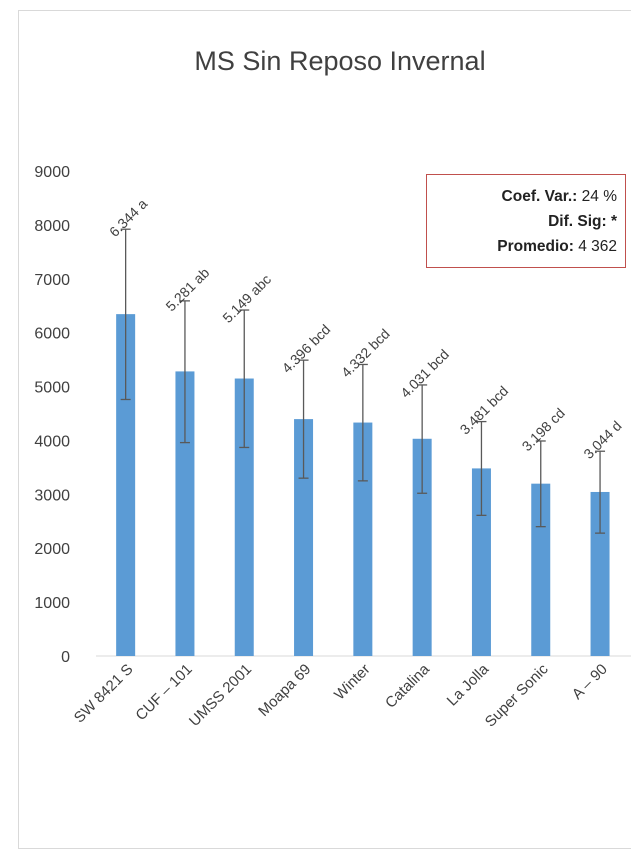 The height and width of the screenshot is (849, 631). Describe the element at coordinates (517, 695) in the screenshot. I see `x-tick-label: Super Sonic` at that location.